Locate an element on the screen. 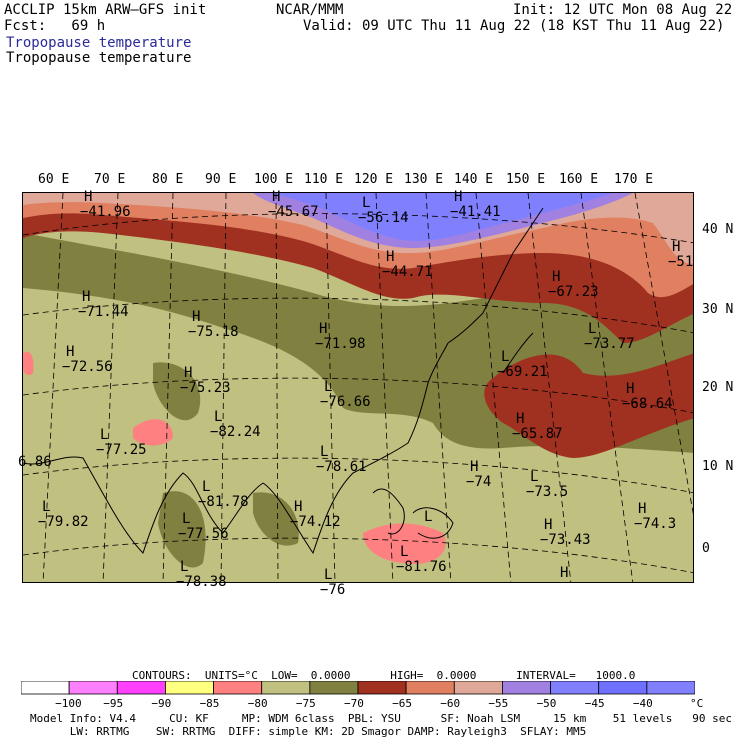 The image size is (740, 740). extremum-value: −77.56 is located at coordinates (203, 534).